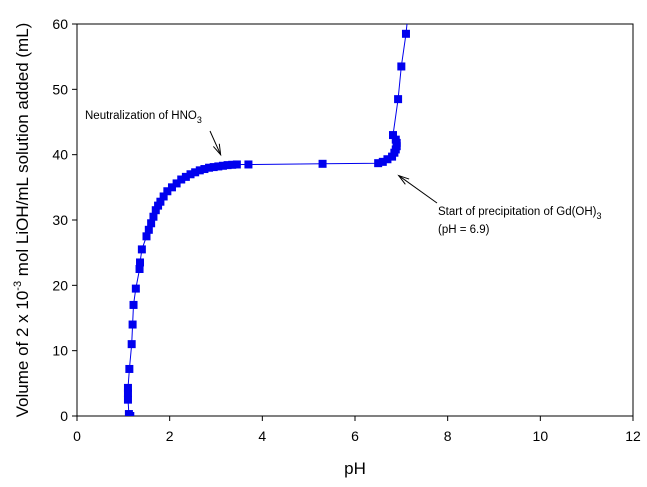 The image size is (647, 487). Describe the element at coordinates (448, 436) in the screenshot. I see `x-tick-label: 8` at that location.